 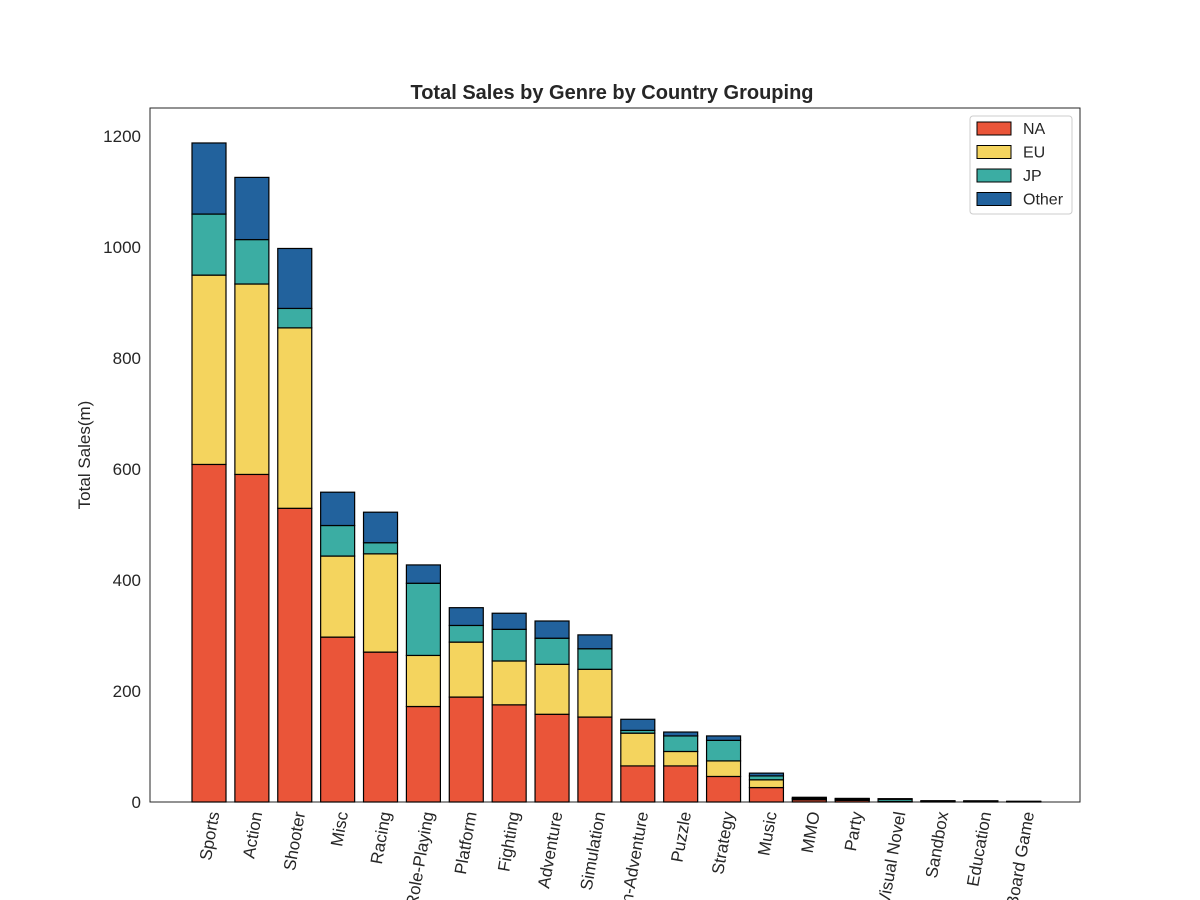 What do you see at coordinates (767, 834) in the screenshot?
I see `x-tick-label-music: Music` at bounding box center [767, 834].